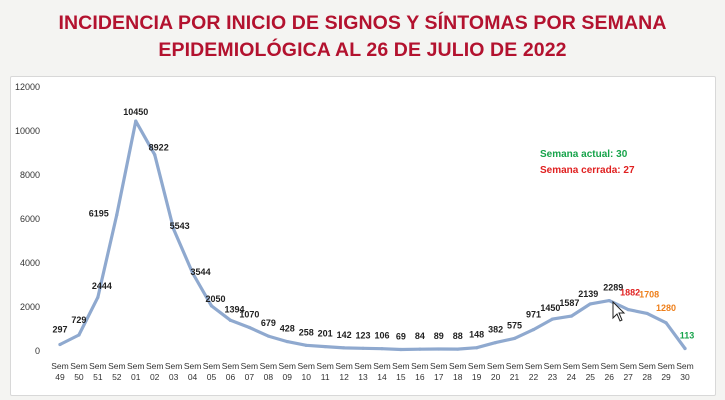  What do you see at coordinates (135, 112) in the screenshot?
I see `data-label: 10450` at bounding box center [135, 112].